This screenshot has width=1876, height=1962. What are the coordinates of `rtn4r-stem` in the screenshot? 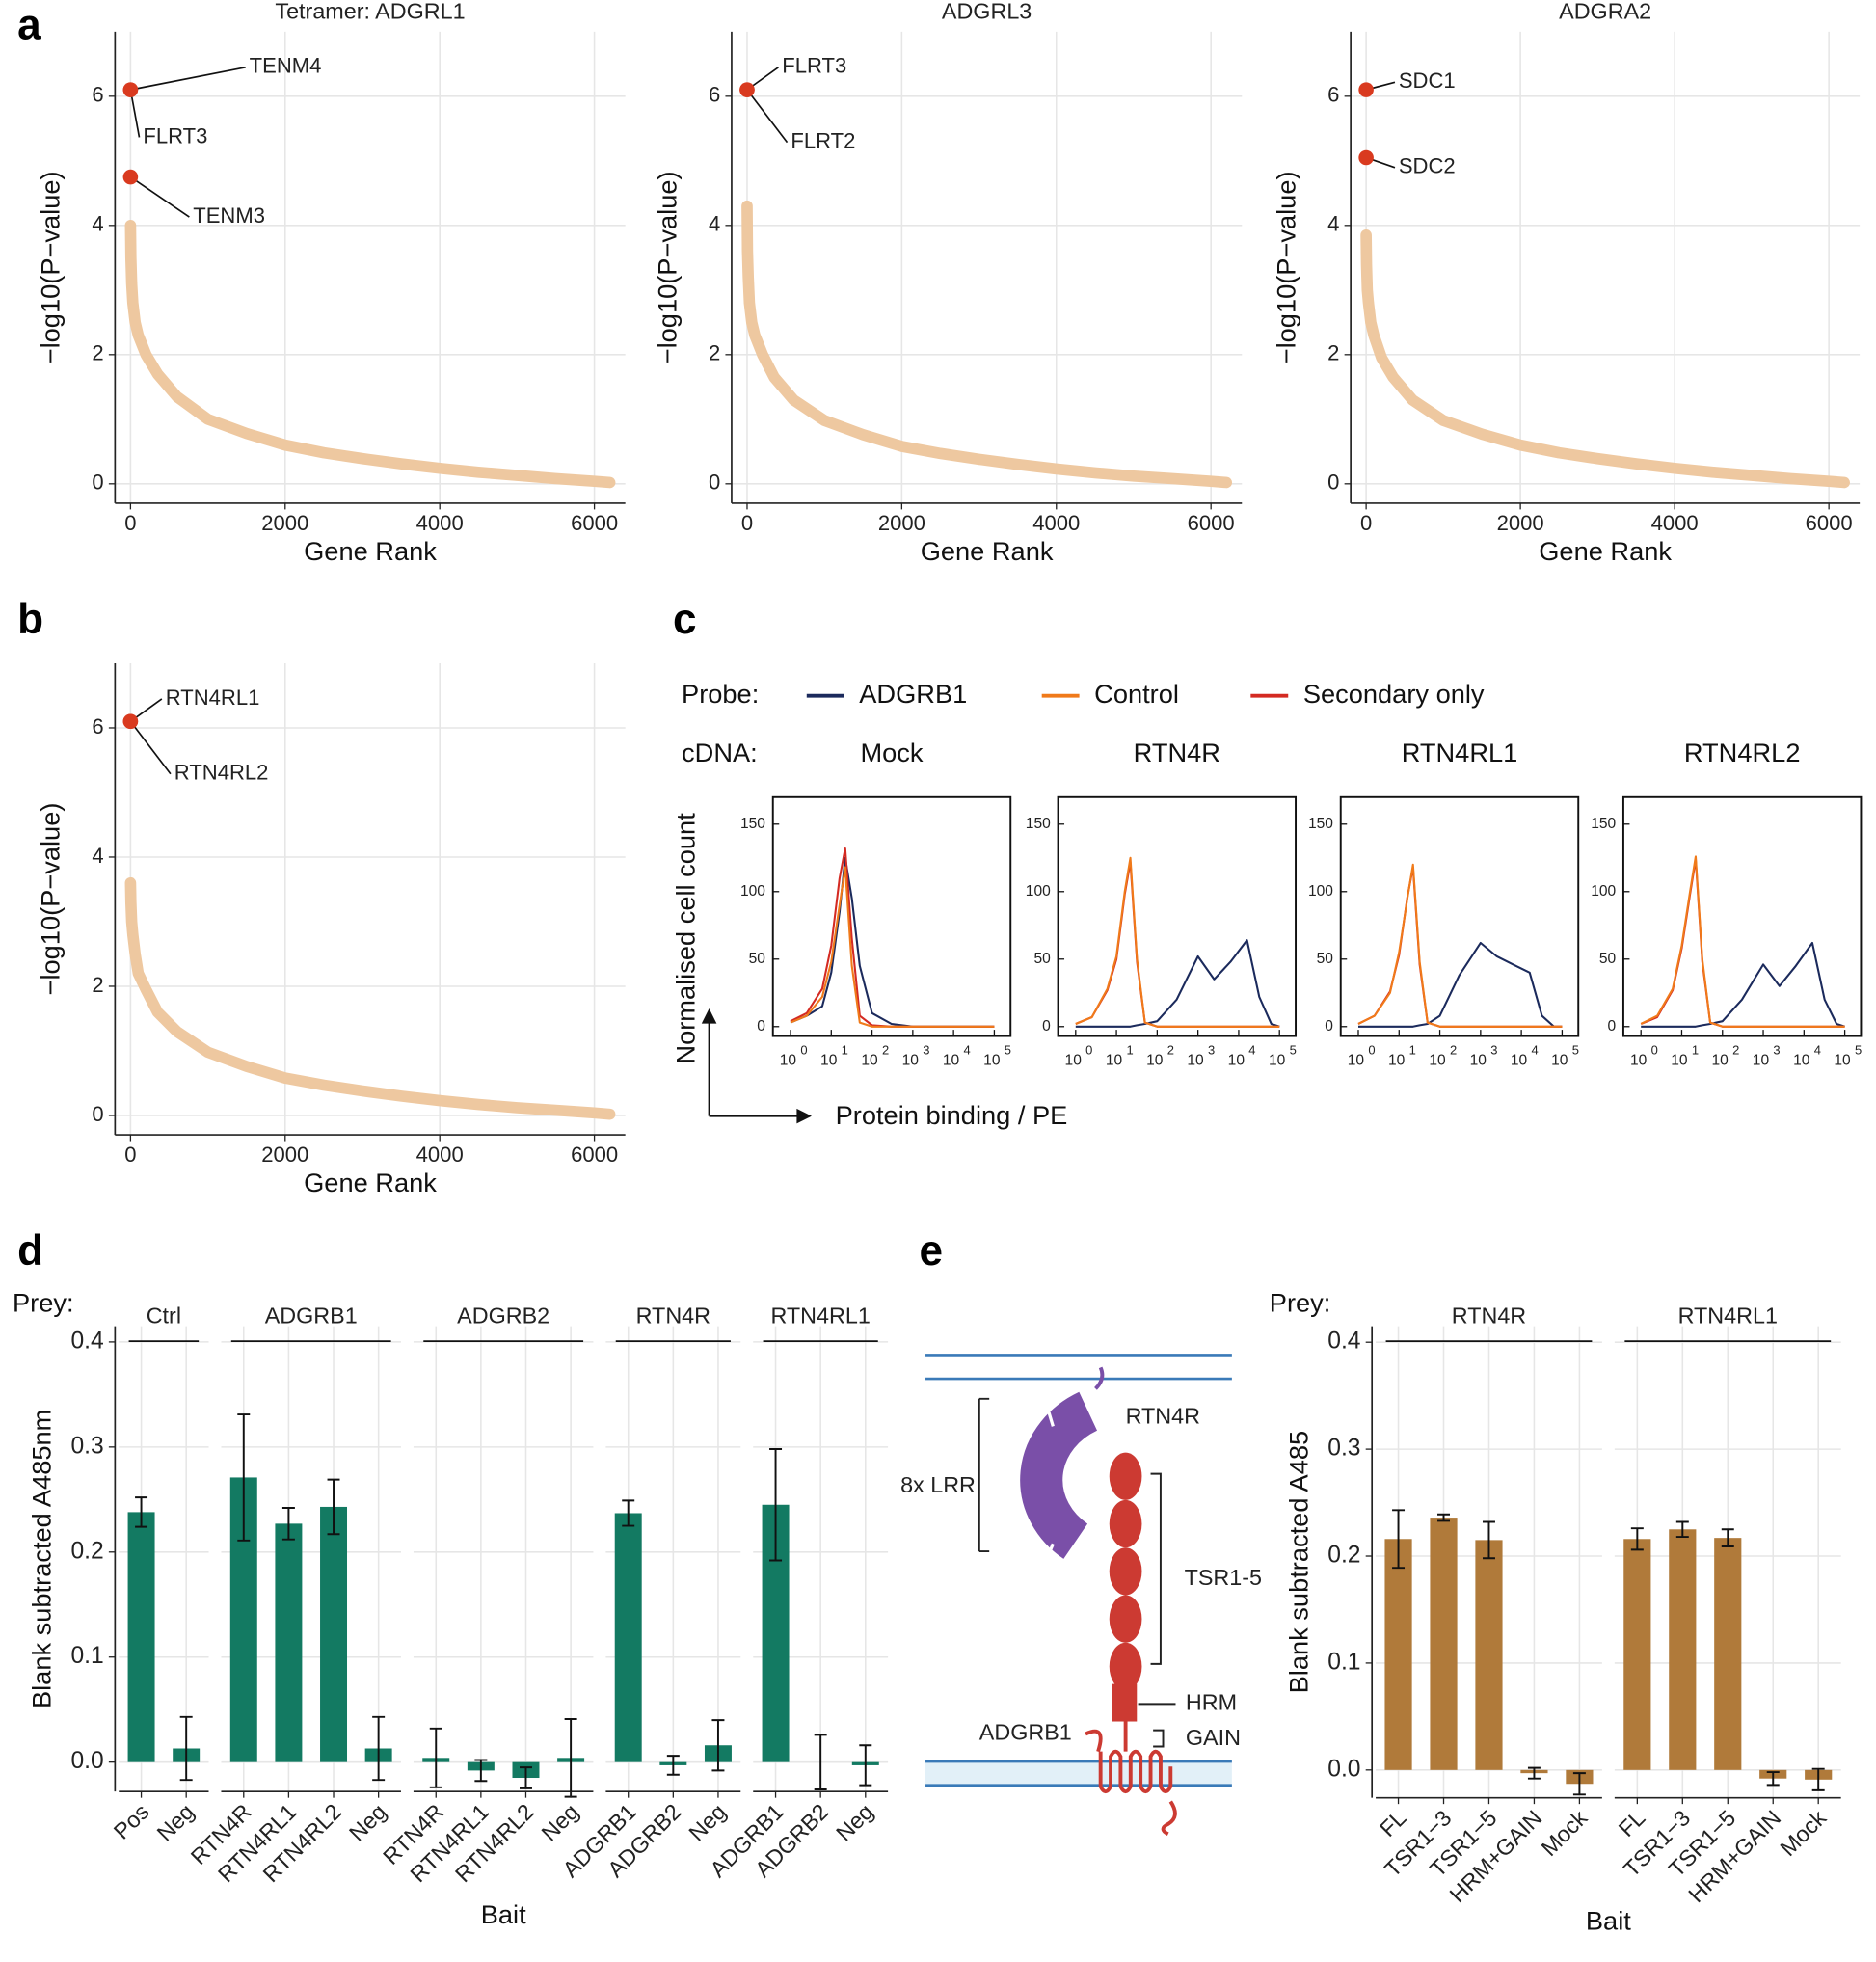 It's located at (1099, 1378).